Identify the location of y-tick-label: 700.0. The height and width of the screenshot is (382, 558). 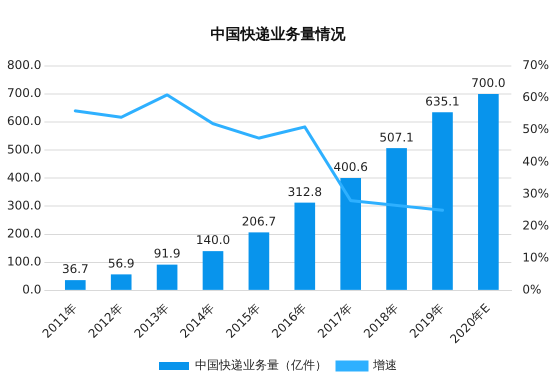
(24, 93).